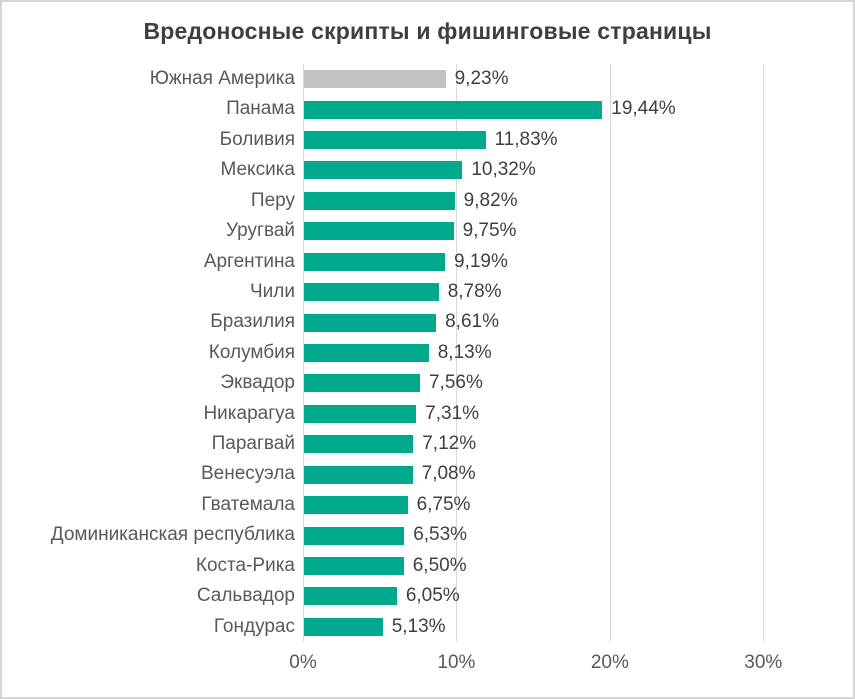 This screenshot has width=855, height=699. I want to click on category-label: Парагвай, so click(253, 444).